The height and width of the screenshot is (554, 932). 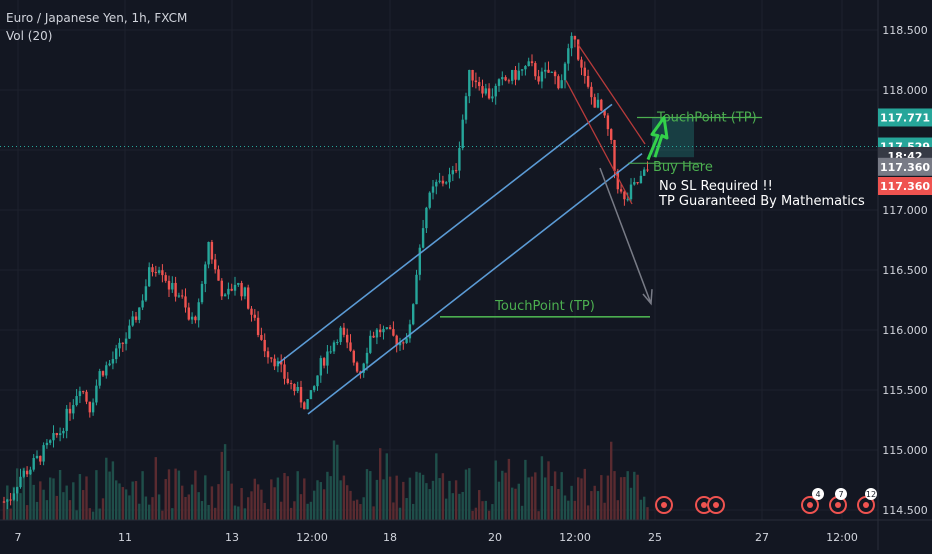 I want to click on buy-arrow-icon, so click(x=657, y=138).